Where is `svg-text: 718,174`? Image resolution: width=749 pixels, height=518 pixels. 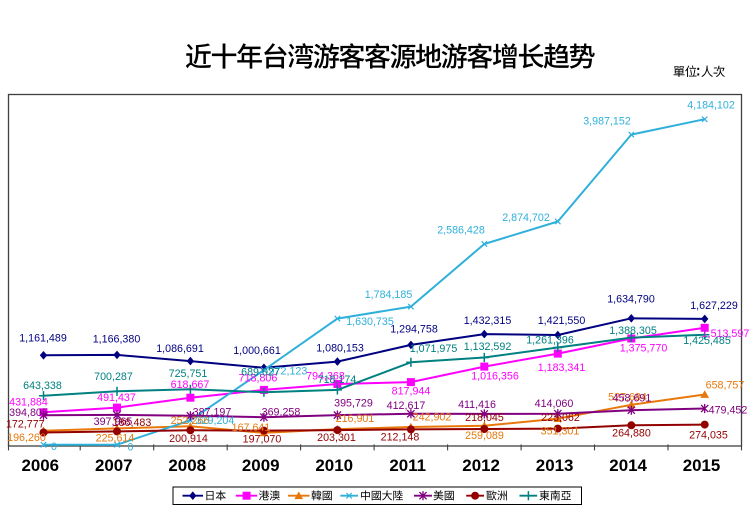
svg-text: 718,174 is located at coordinates (337, 380).